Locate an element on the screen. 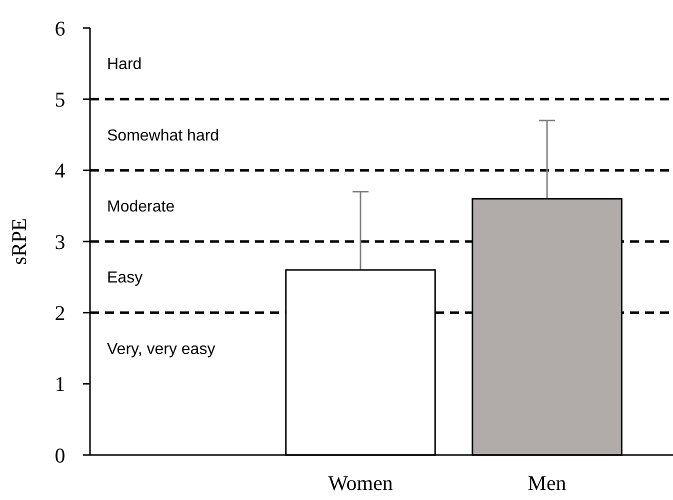 Image resolution: width=673 pixels, height=500 pixels. y-tick-label: 4 is located at coordinates (60, 170).